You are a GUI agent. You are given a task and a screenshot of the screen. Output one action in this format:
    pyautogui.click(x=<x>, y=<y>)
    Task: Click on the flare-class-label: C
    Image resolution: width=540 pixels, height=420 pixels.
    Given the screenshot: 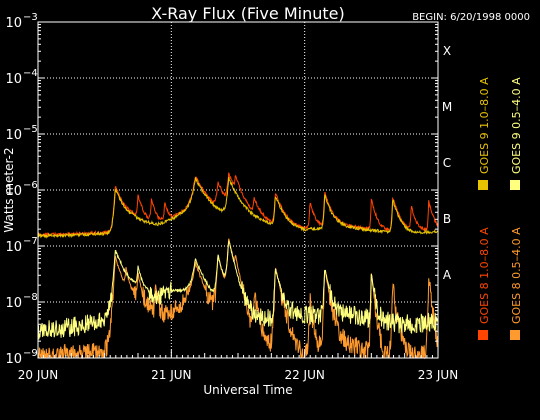 What is the action you would take?
    pyautogui.click(x=447, y=163)
    